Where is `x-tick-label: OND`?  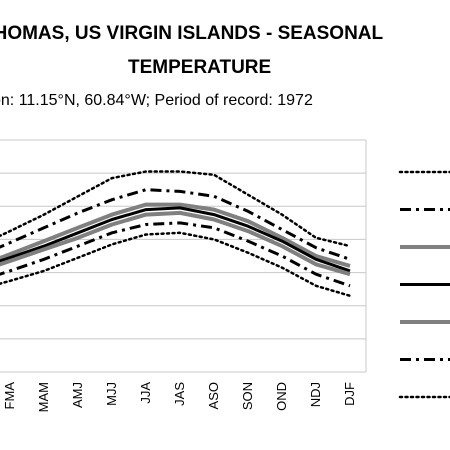 x-tick-label: OND is located at coordinates (281, 396).